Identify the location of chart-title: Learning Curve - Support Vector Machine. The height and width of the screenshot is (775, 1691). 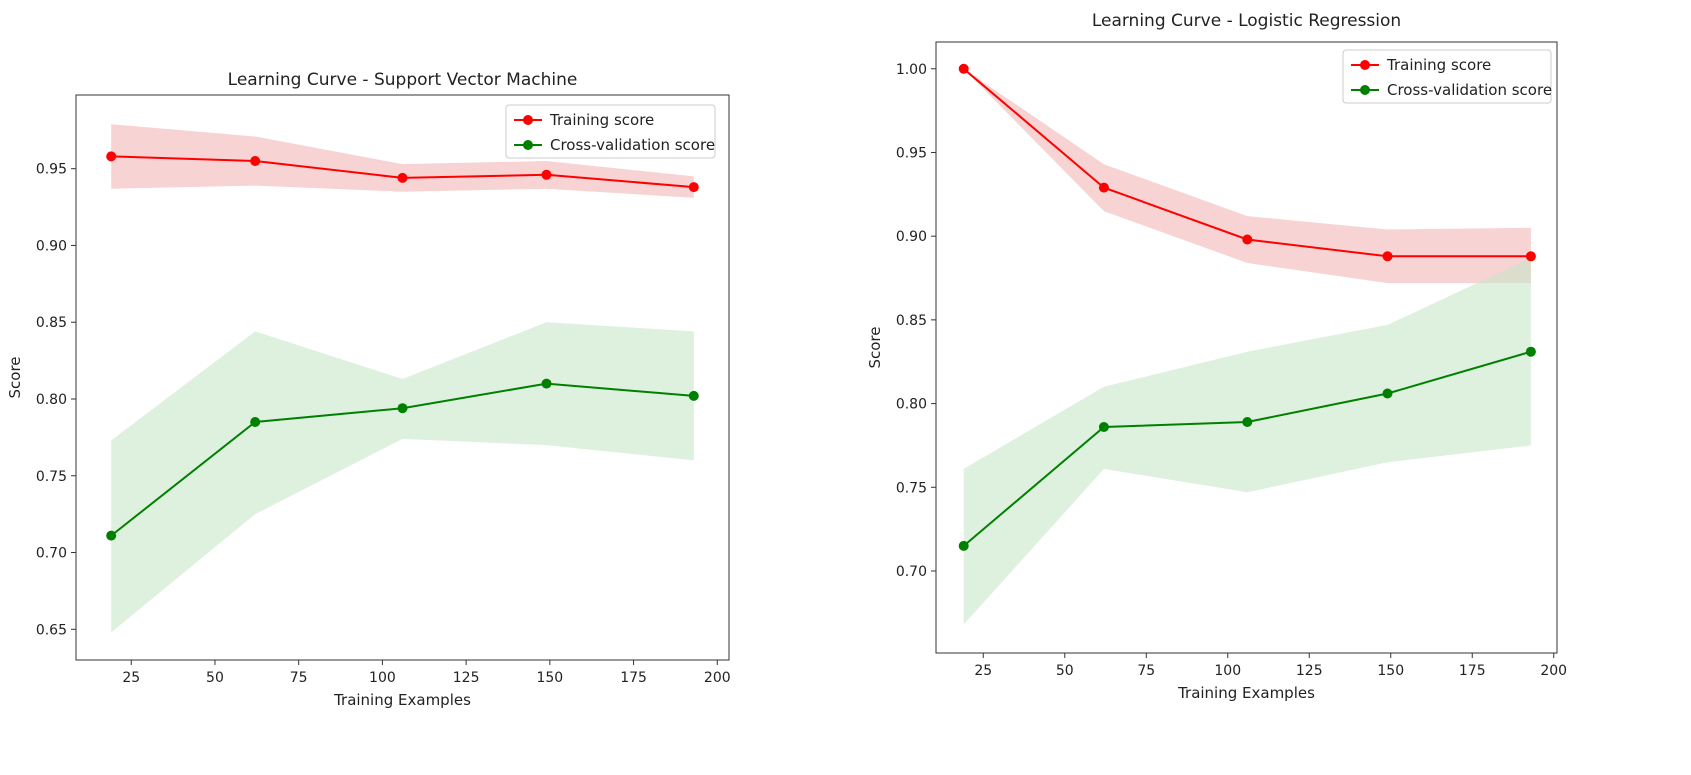
(403, 80).